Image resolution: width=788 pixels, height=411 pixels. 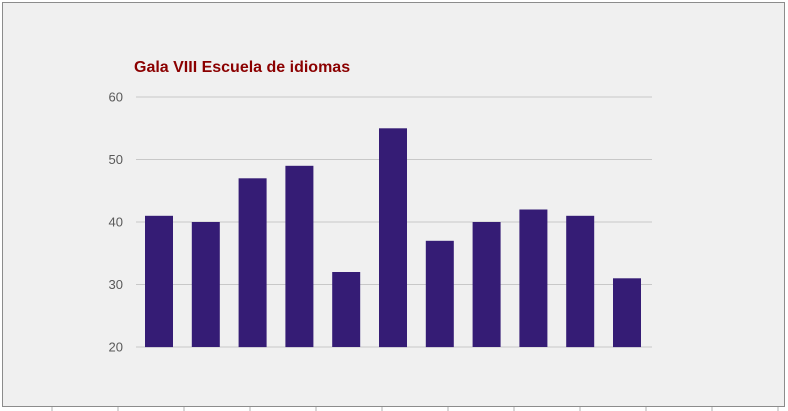 I want to click on y-tick-label: 20, so click(x=116, y=347).